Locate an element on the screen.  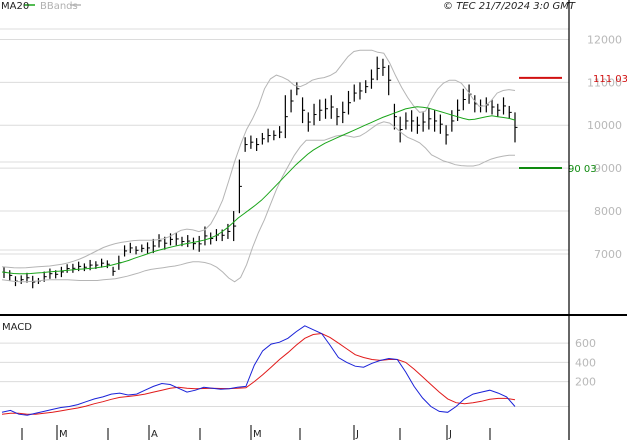
price-y-tick-label: 10000 is located at coordinates (604, 125).